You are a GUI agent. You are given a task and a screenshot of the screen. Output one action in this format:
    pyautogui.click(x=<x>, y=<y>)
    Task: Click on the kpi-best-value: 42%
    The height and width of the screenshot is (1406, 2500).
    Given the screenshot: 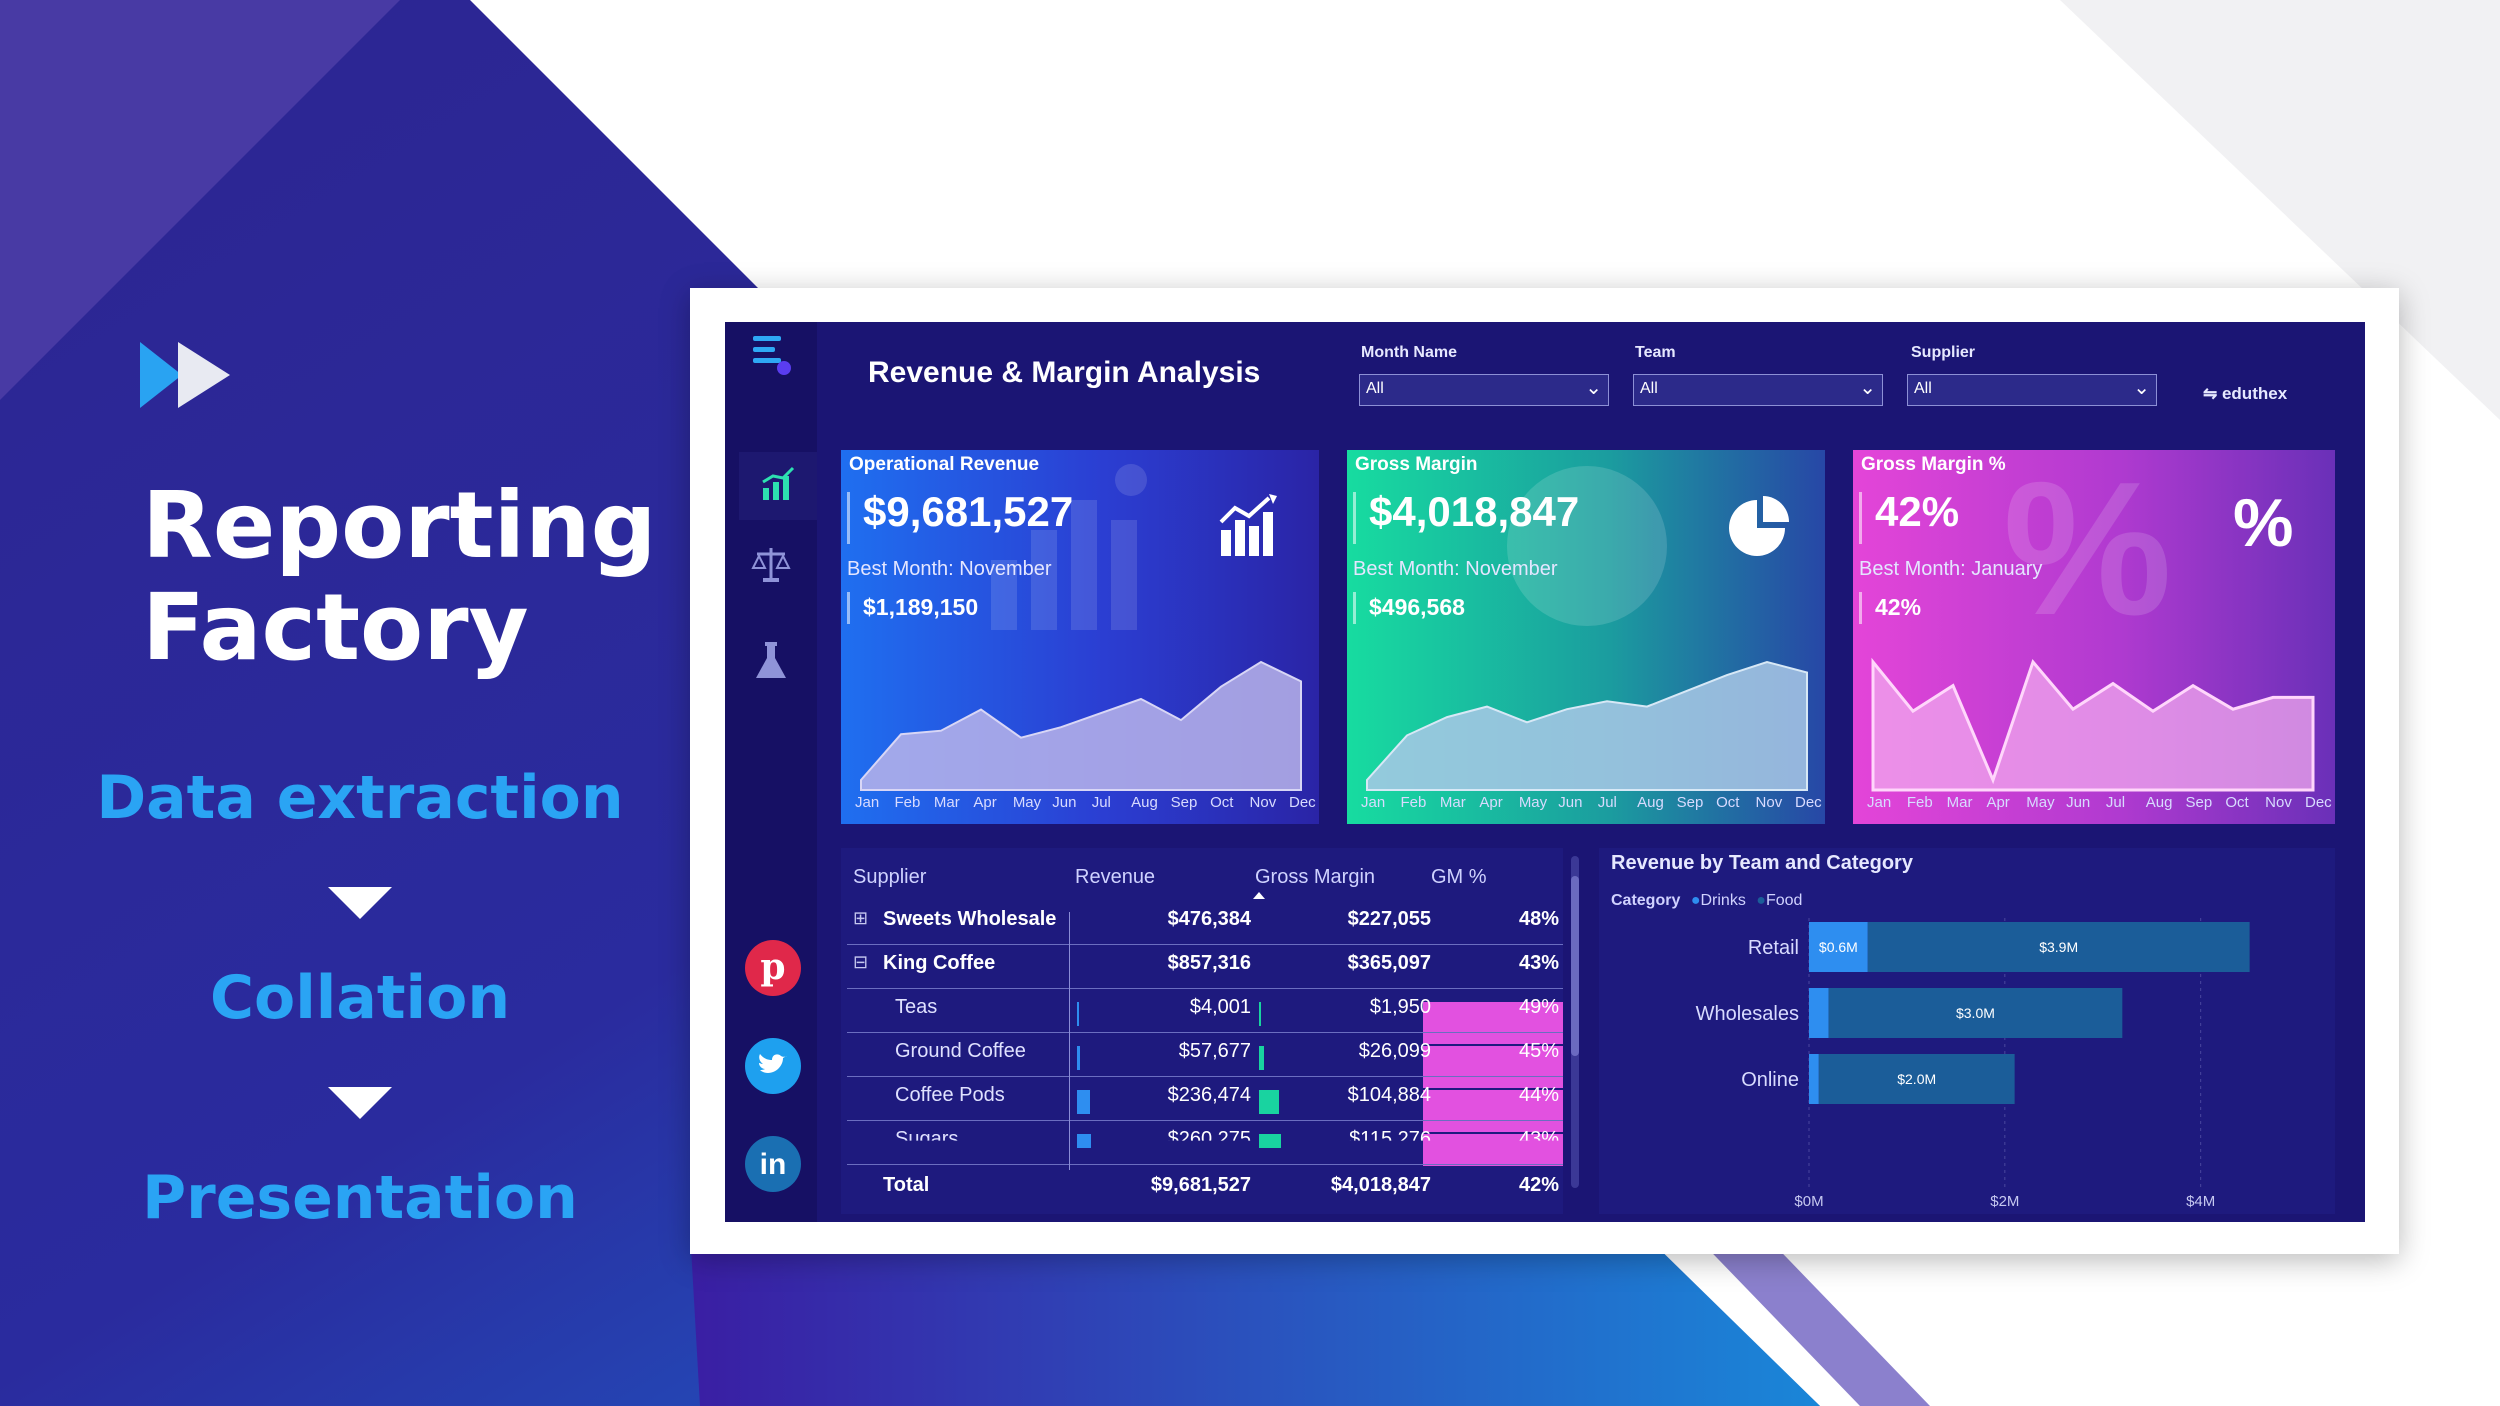 What is the action you would take?
    pyautogui.click(x=1898, y=607)
    